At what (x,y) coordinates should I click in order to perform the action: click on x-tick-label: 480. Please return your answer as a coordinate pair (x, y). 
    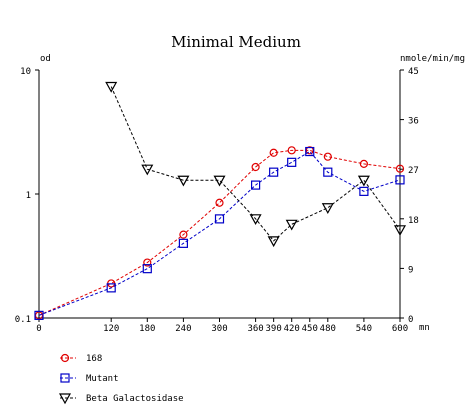
    Looking at the image, I should click on (328, 329).